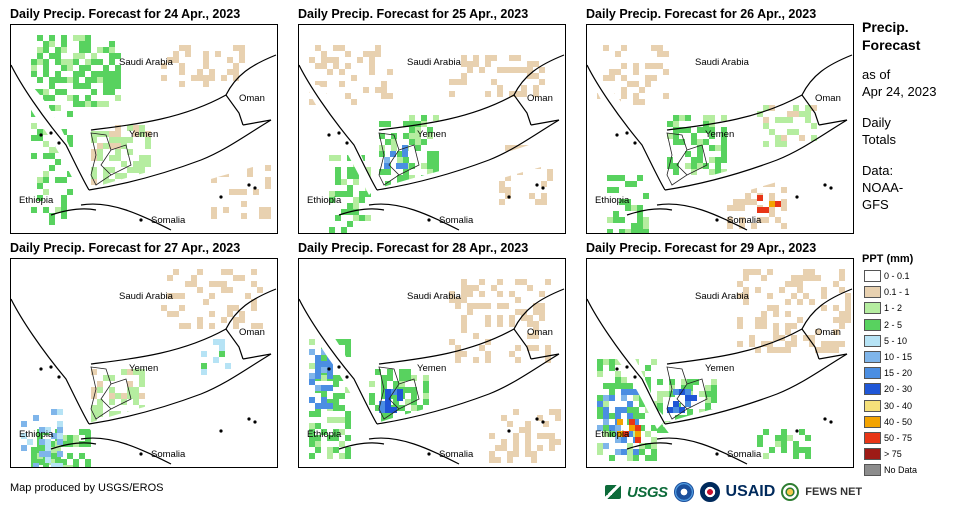 Image resolution: width=967 pixels, height=511 pixels. What do you see at coordinates (701, 14) in the screenshot?
I see `panel-title: Daily Precip. Forecast for 26 Apr., 2023` at bounding box center [701, 14].